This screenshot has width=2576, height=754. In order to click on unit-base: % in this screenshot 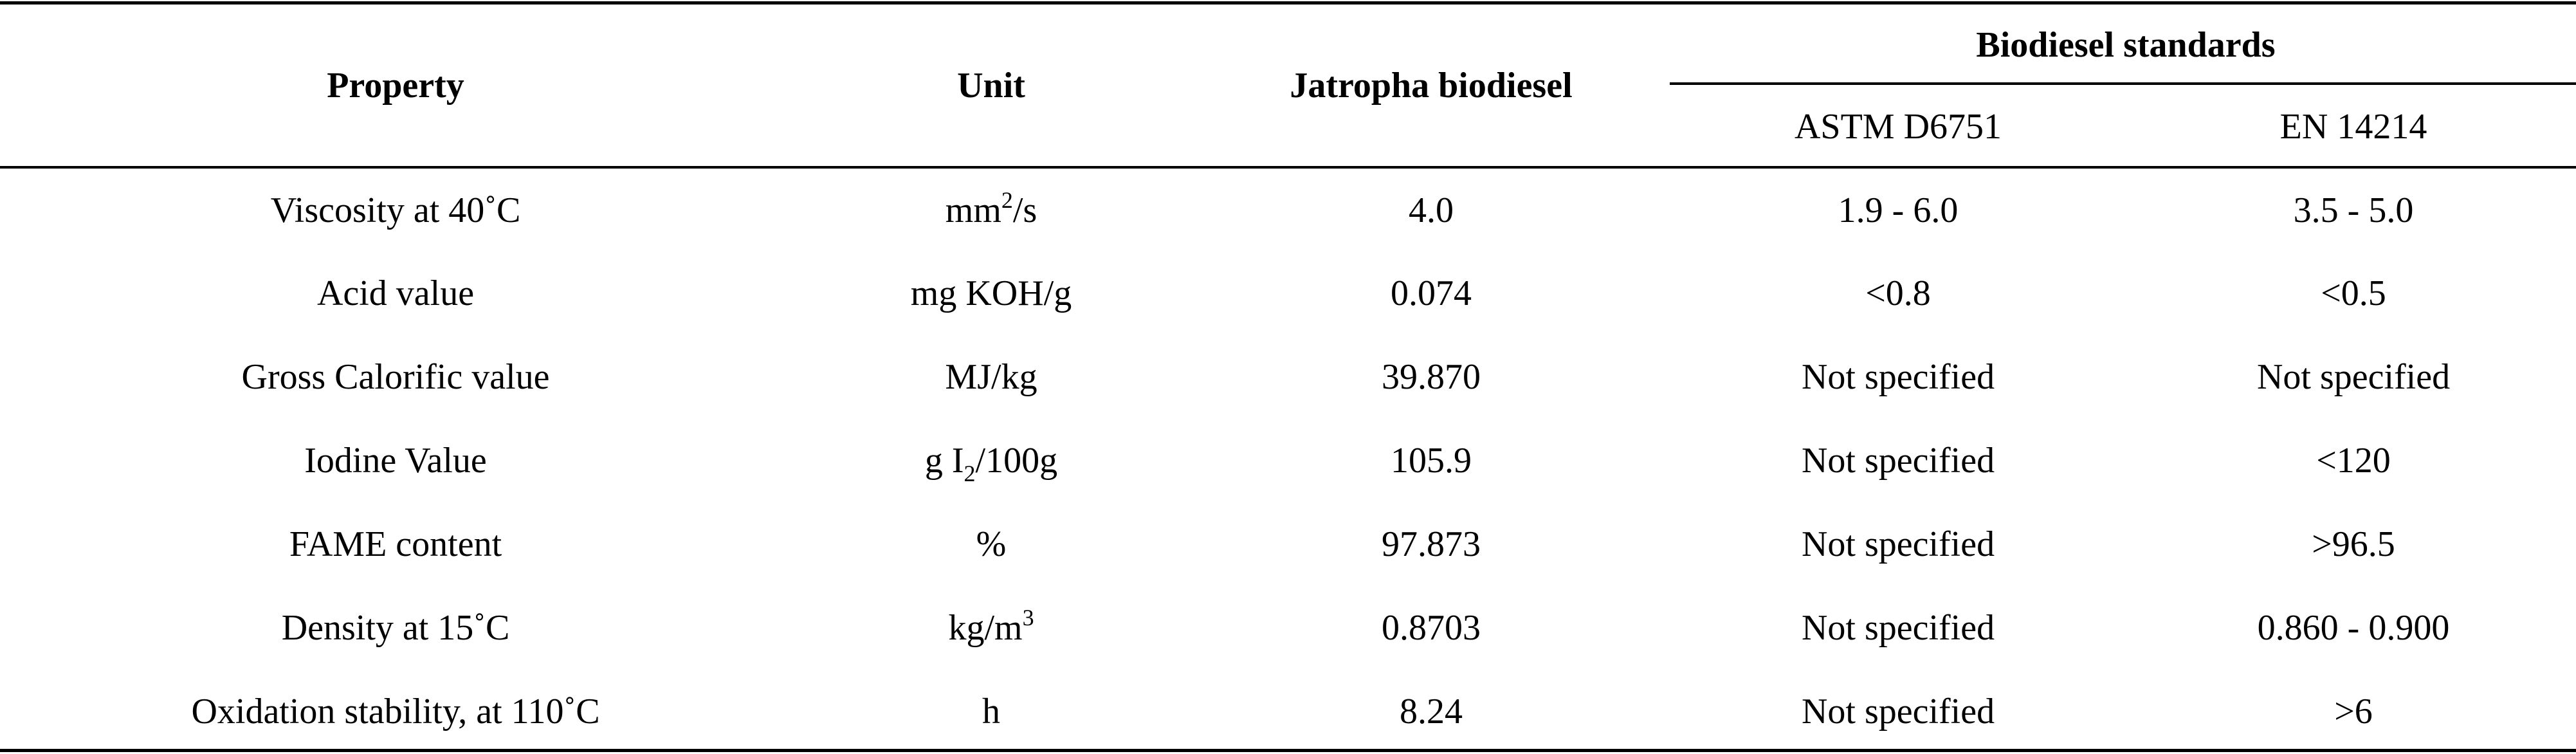, I will do `click(991, 544)`.